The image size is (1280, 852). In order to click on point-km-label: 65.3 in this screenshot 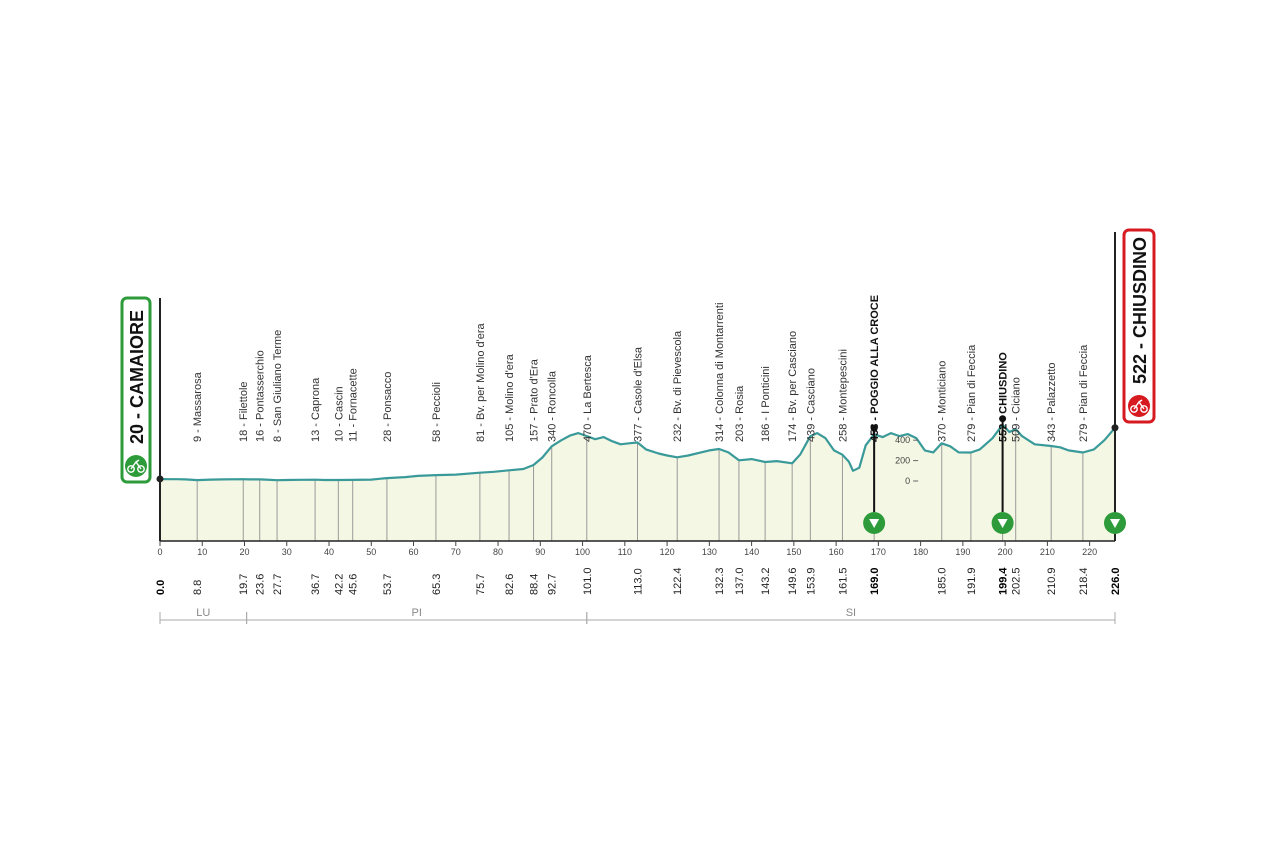, I will do `click(437, 584)`.